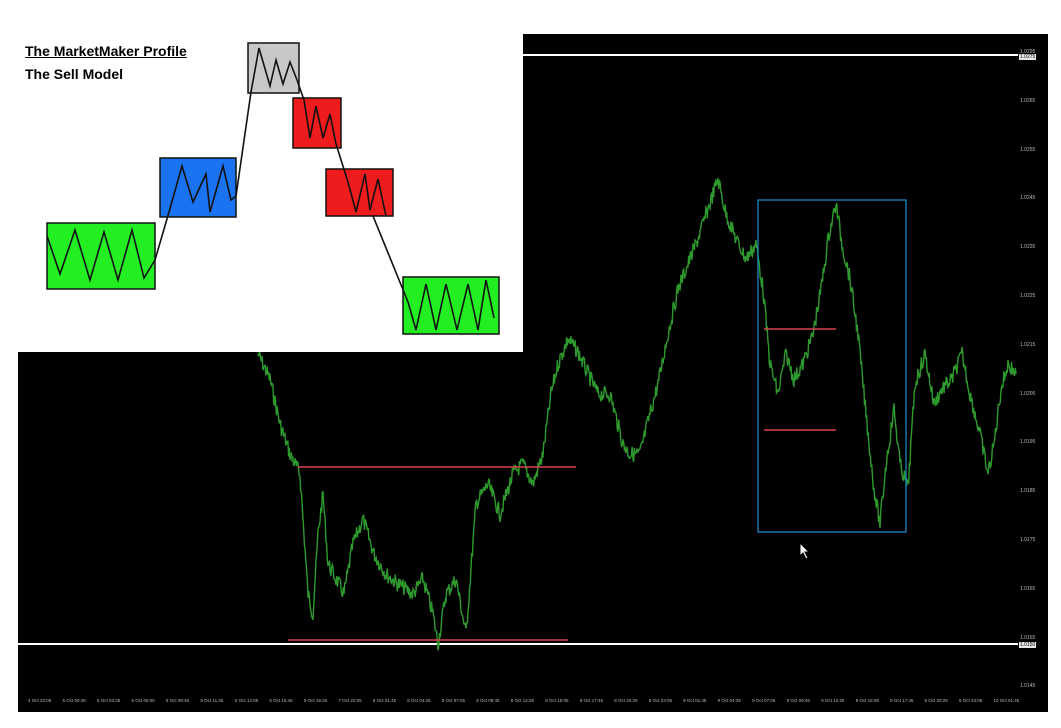 The height and width of the screenshot is (728, 1061). Describe the element at coordinates (626, 700) in the screenshot. I see `time-tick-label: 8 Oct 20:25` at that location.